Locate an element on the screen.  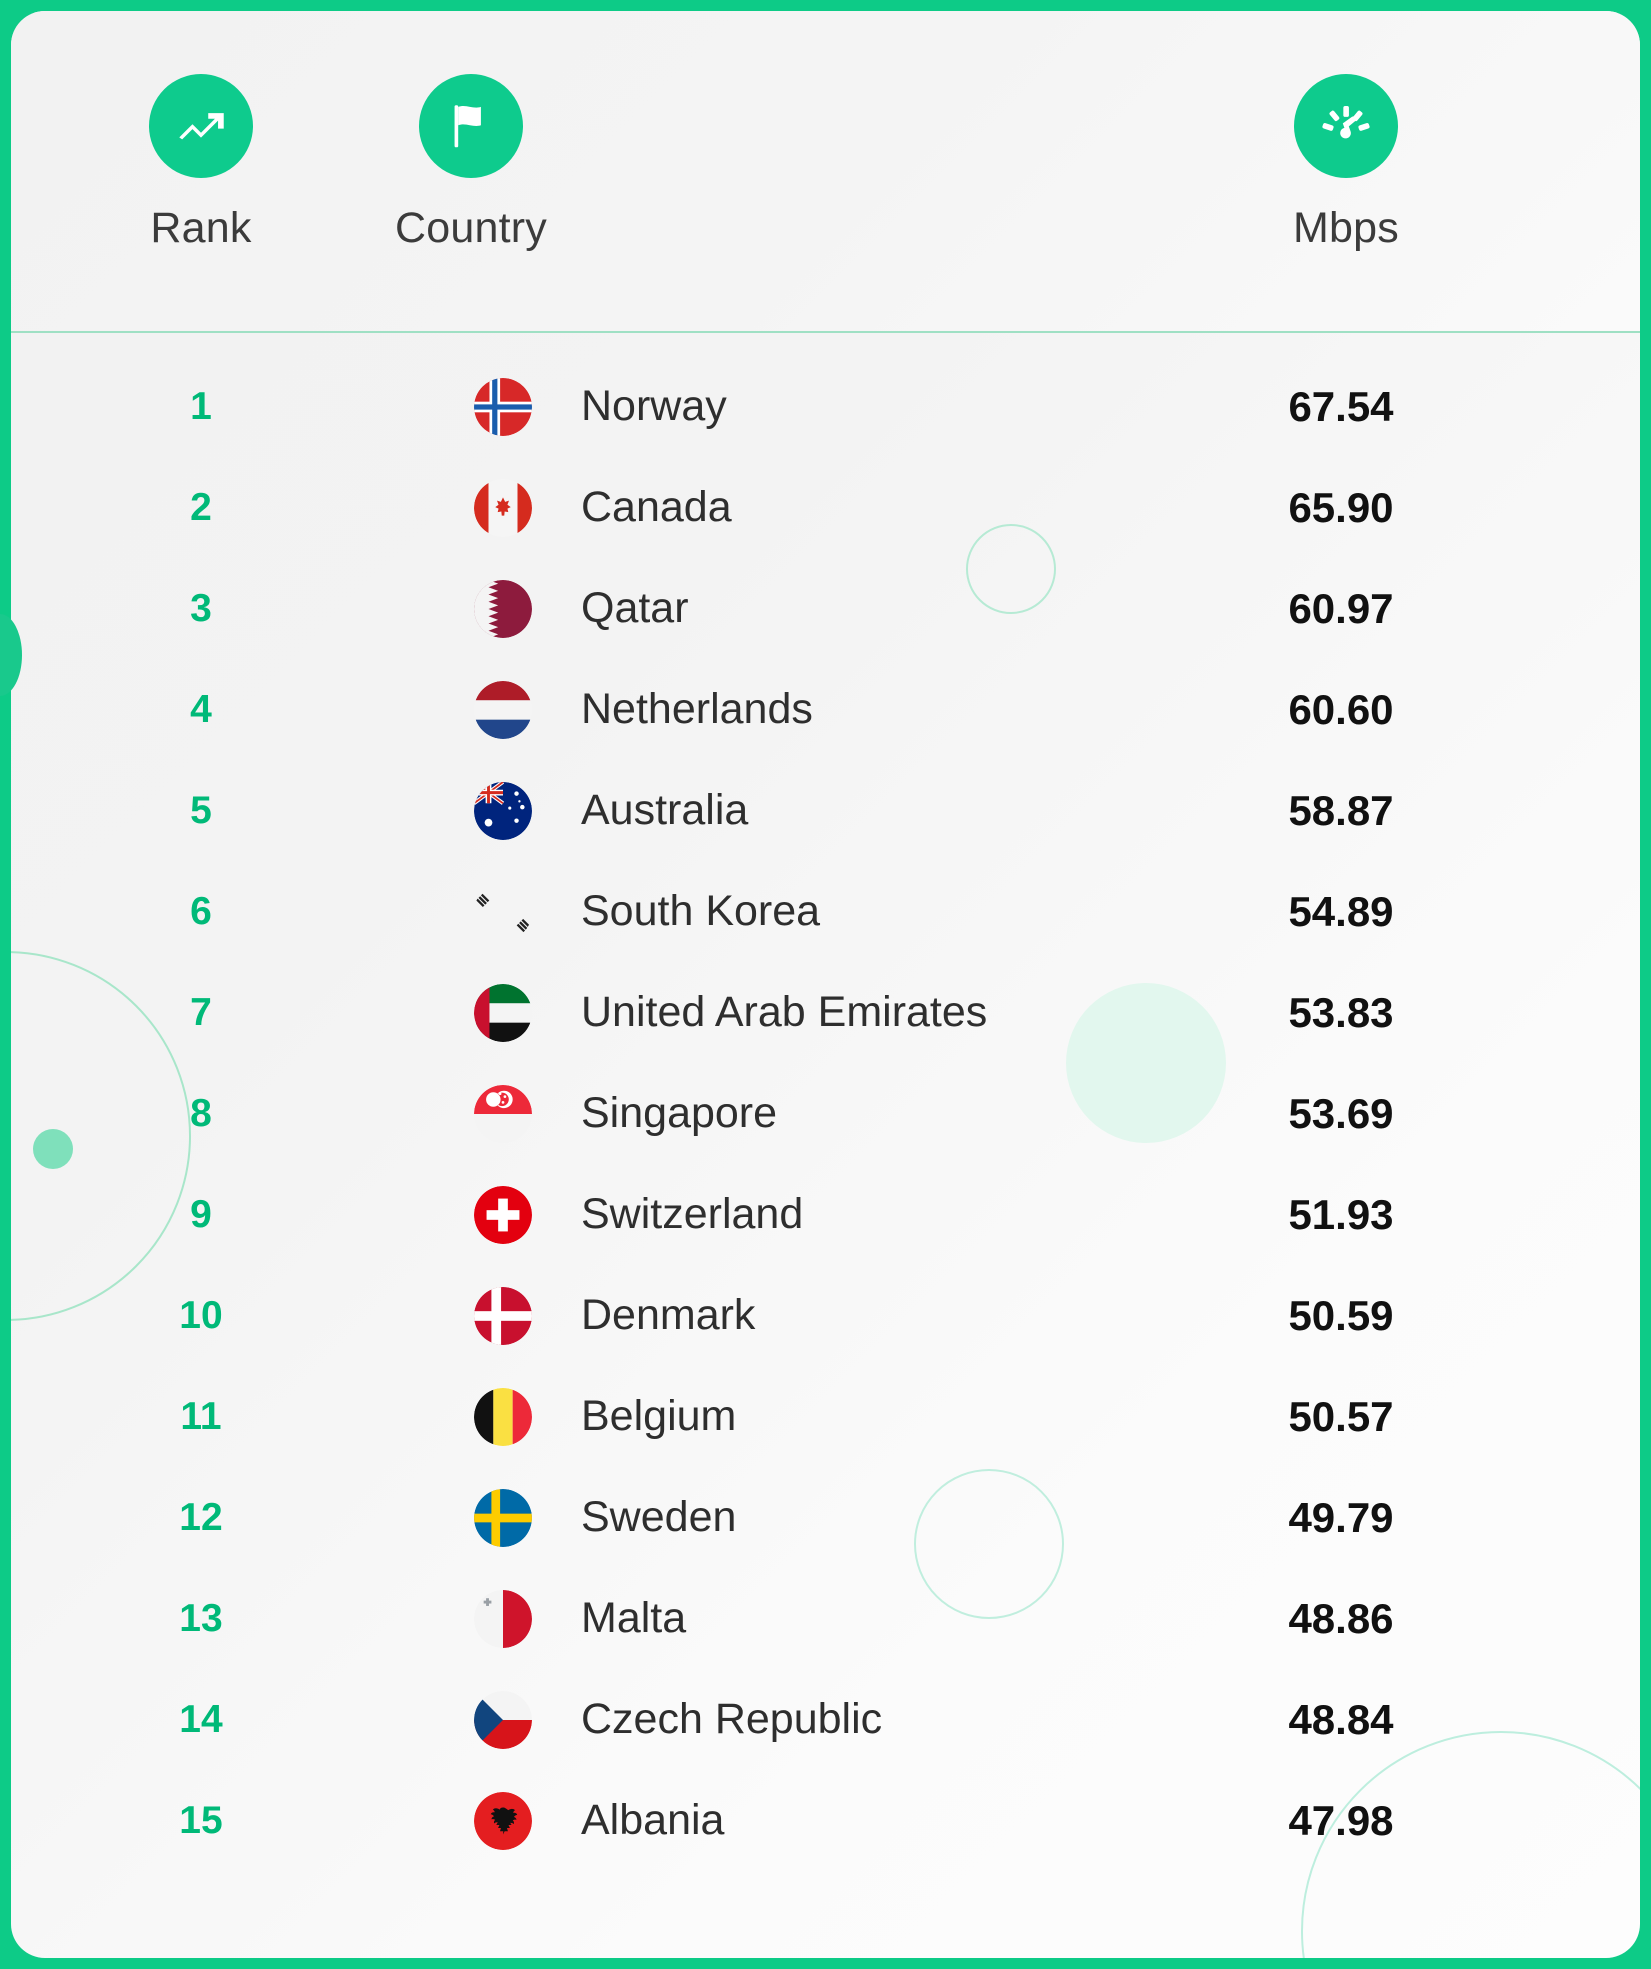
rank-value: 7 is located at coordinates (201, 1012).